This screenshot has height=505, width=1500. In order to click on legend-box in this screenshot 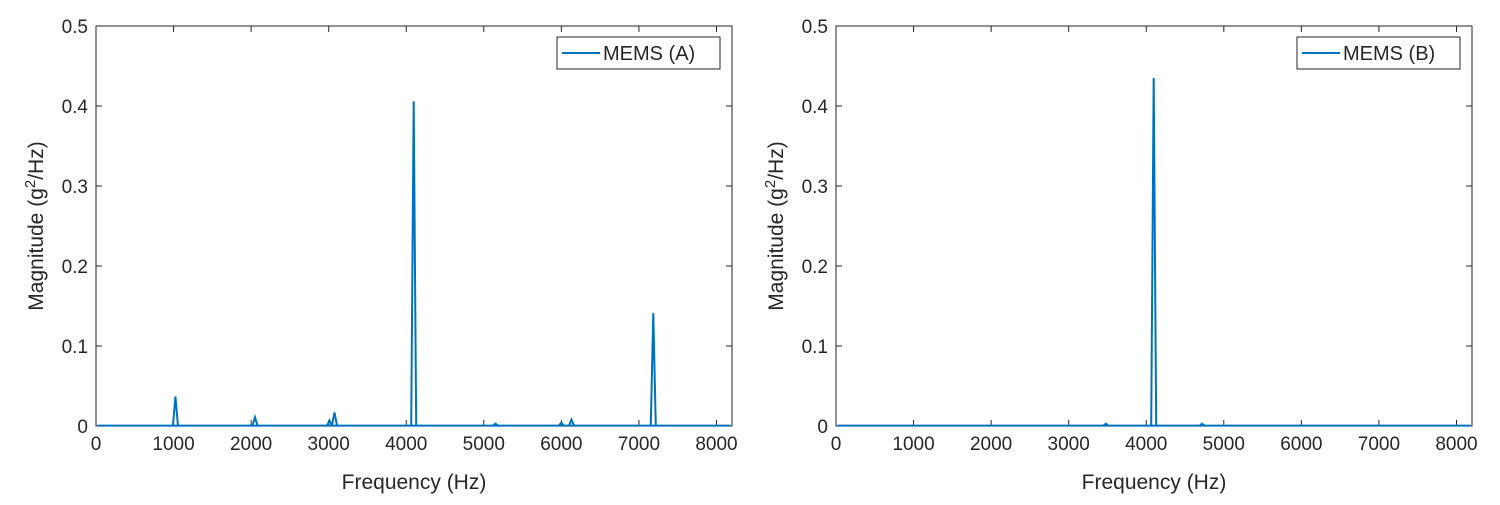, I will do `click(1378, 53)`.